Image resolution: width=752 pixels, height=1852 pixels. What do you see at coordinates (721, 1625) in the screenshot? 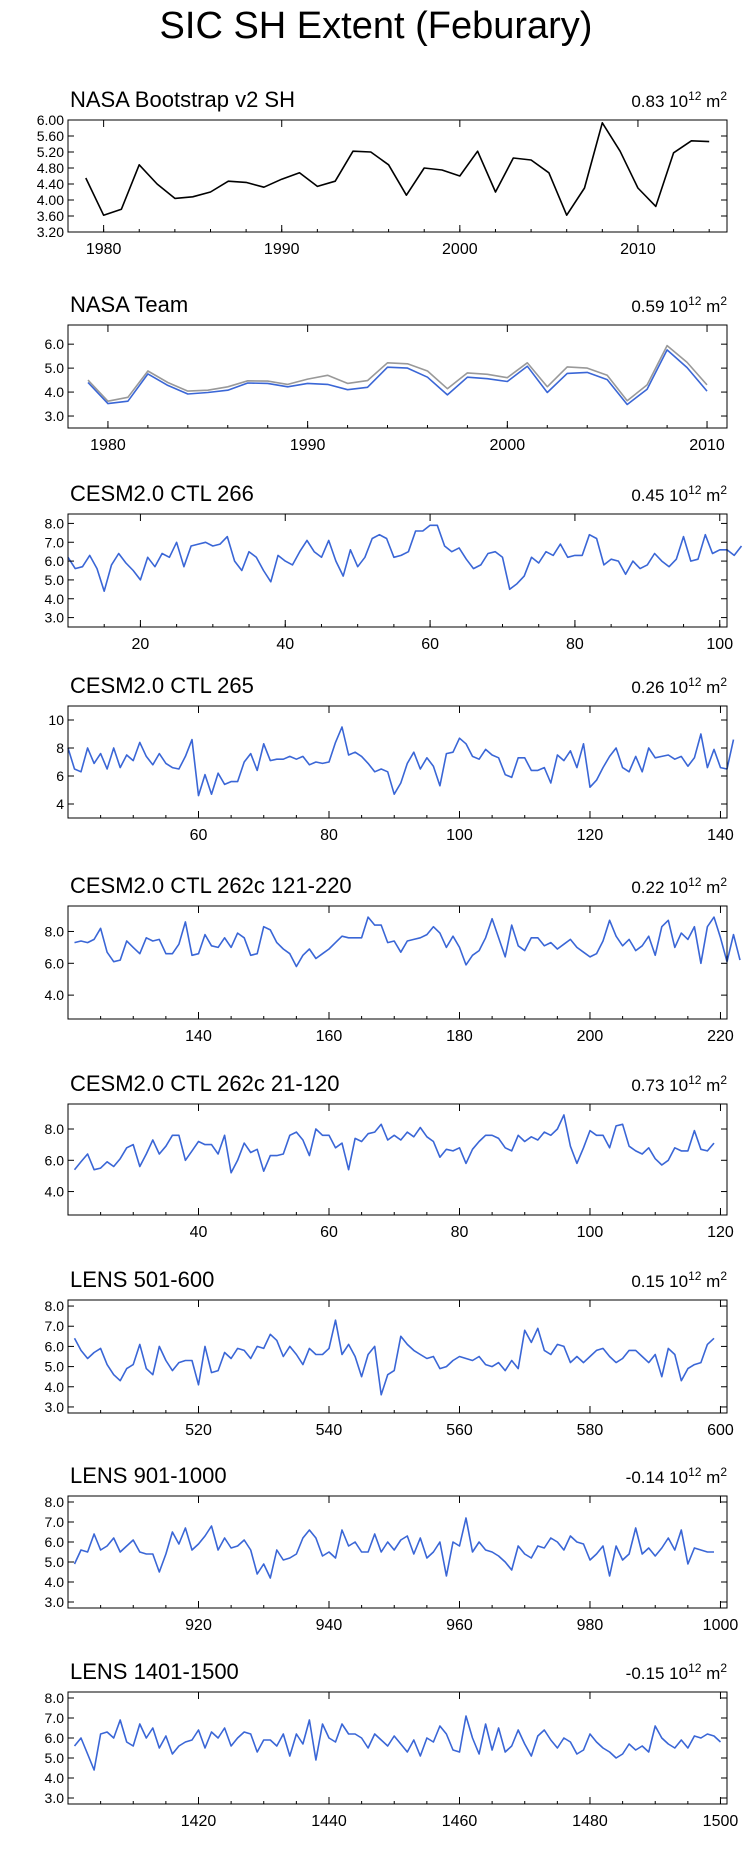
I see `x-tick-label: 1000` at bounding box center [721, 1625].